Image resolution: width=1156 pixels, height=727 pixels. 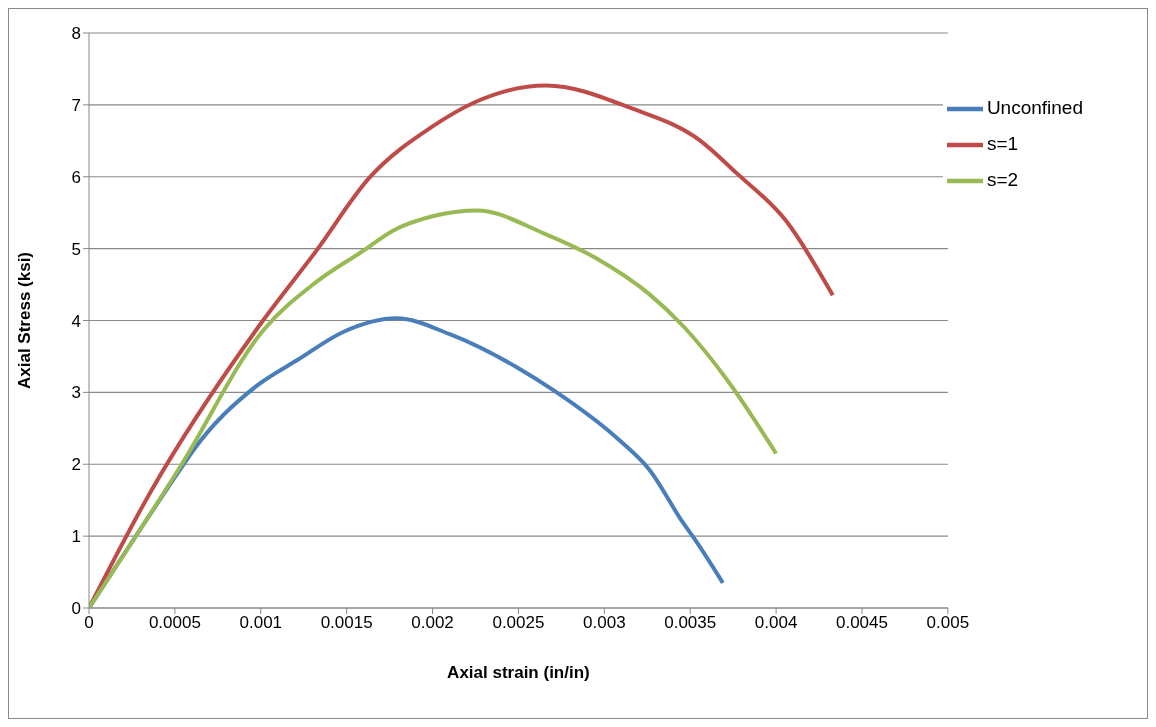 I want to click on y-tick-label: 6, so click(x=76, y=177).